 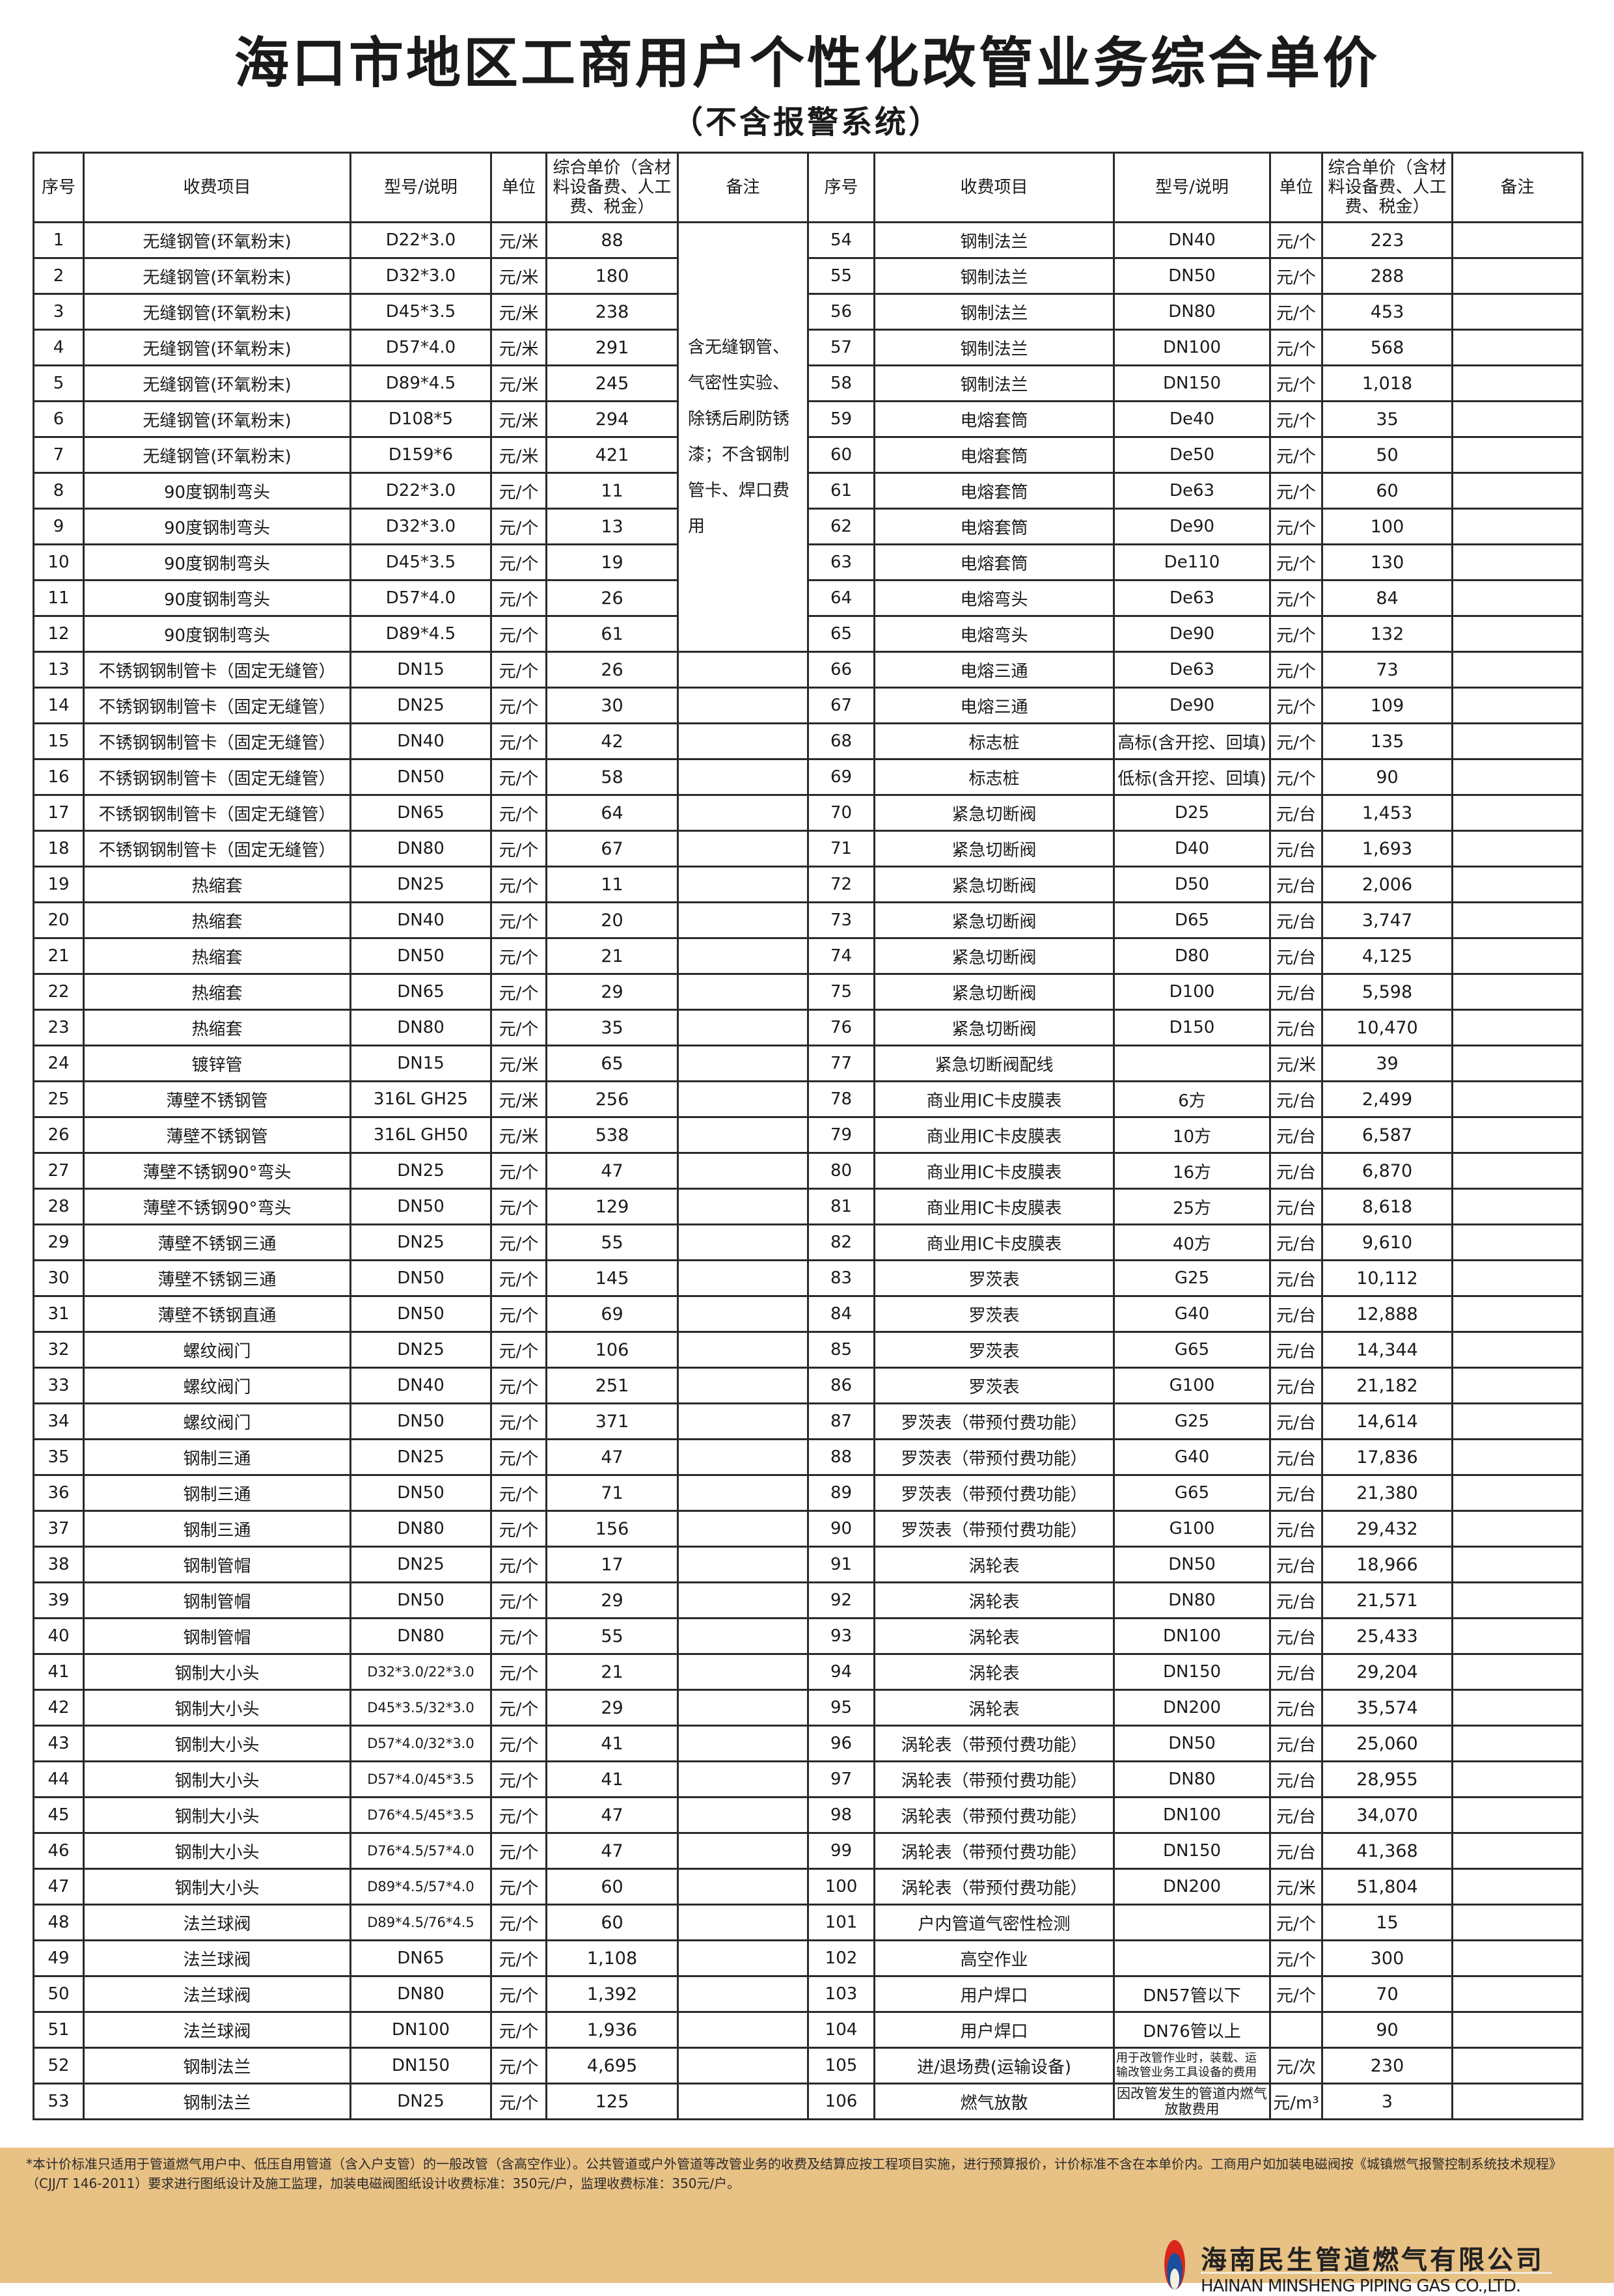 I want to click on table-row: 71 紧急切断阀 D40 元/台 1,693, so click(x=1195, y=849).